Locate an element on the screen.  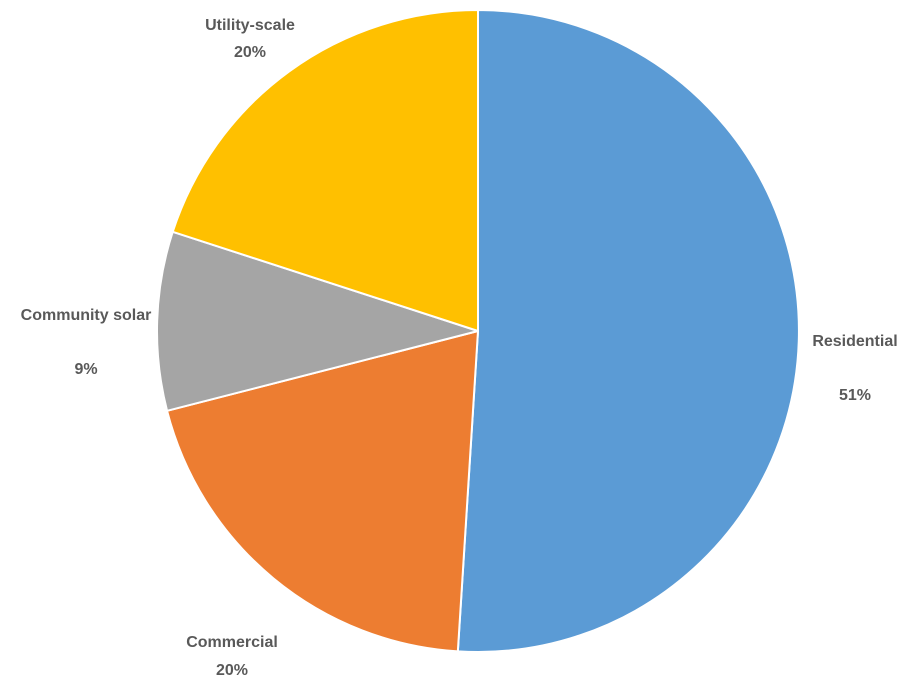
slice-percent-community-solar: 9% is located at coordinates (85, 369).